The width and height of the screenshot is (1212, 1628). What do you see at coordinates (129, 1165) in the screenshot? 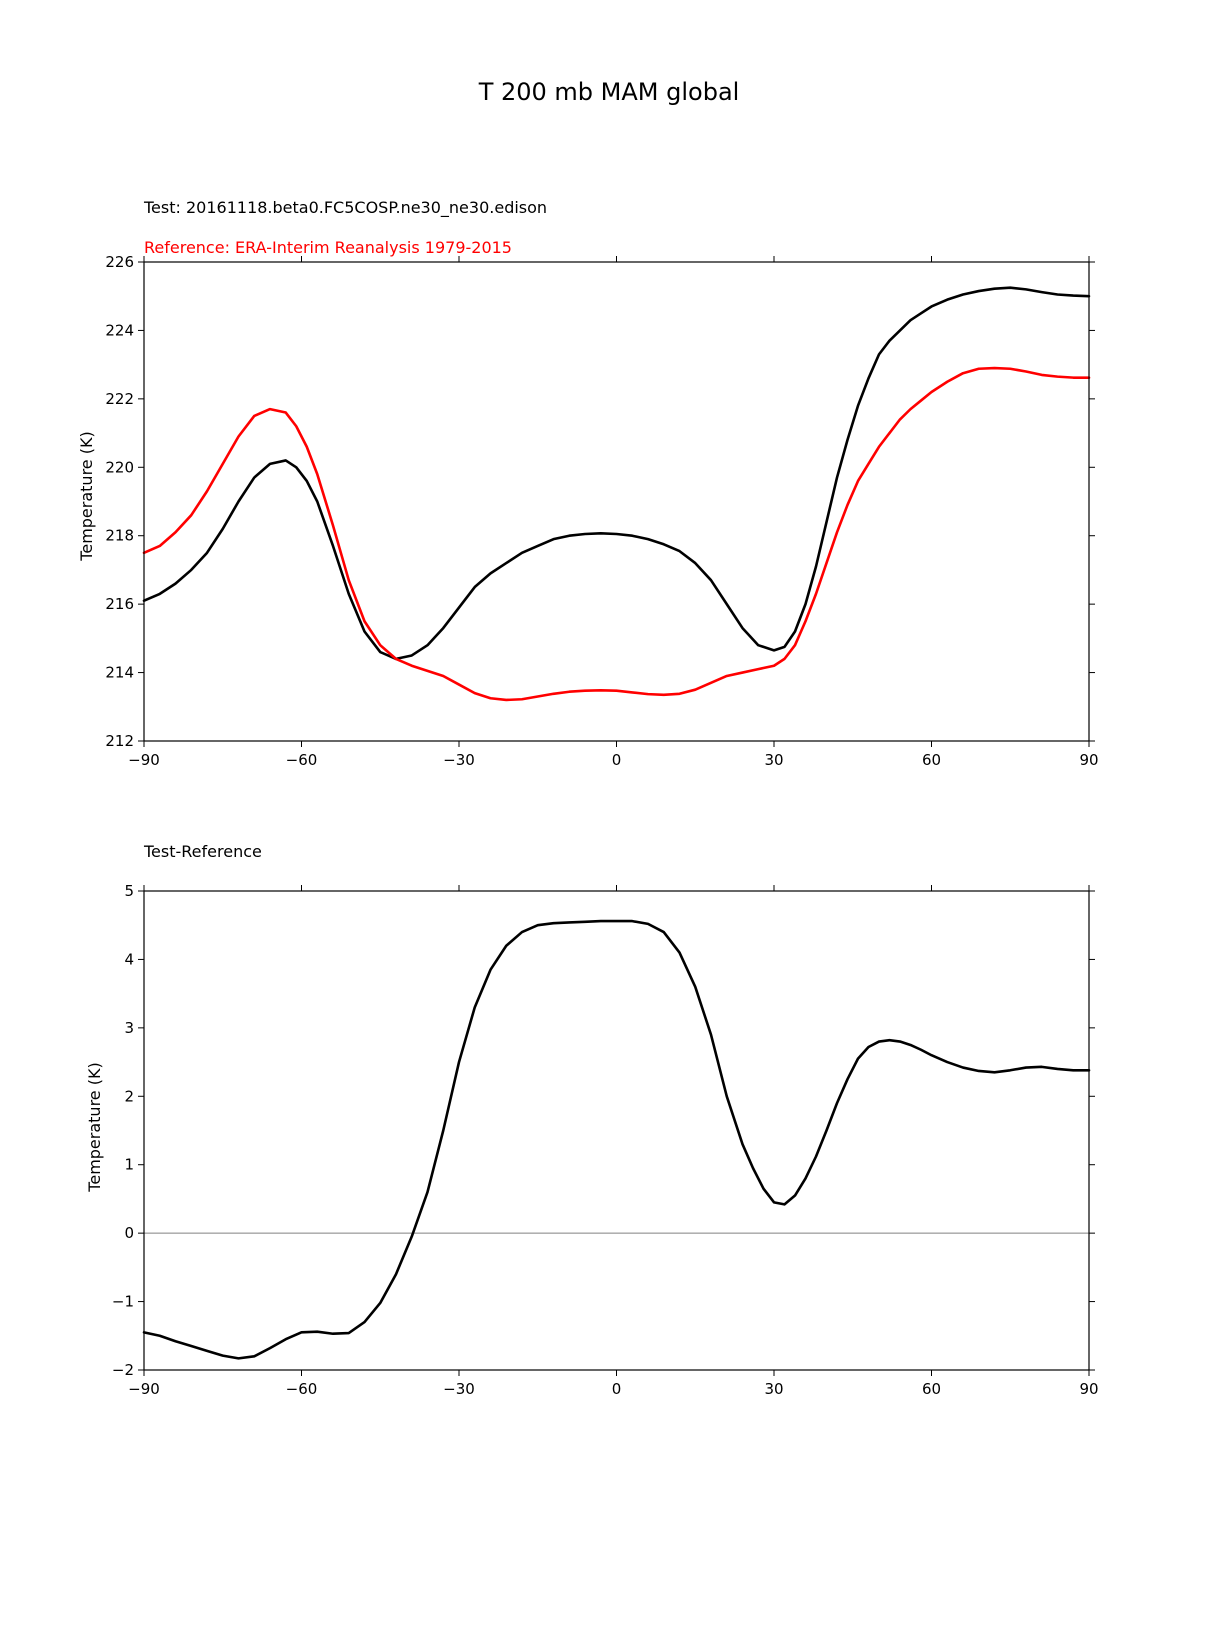
I see `bottom-y-tick-label: 1` at bounding box center [129, 1165].